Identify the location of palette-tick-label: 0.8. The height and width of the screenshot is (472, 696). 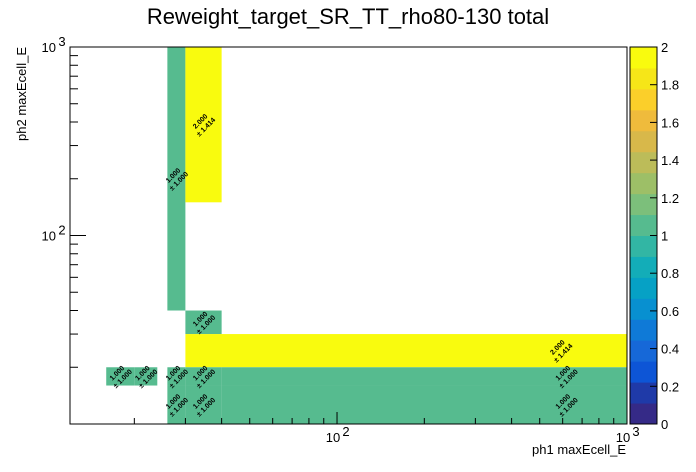
(670, 273).